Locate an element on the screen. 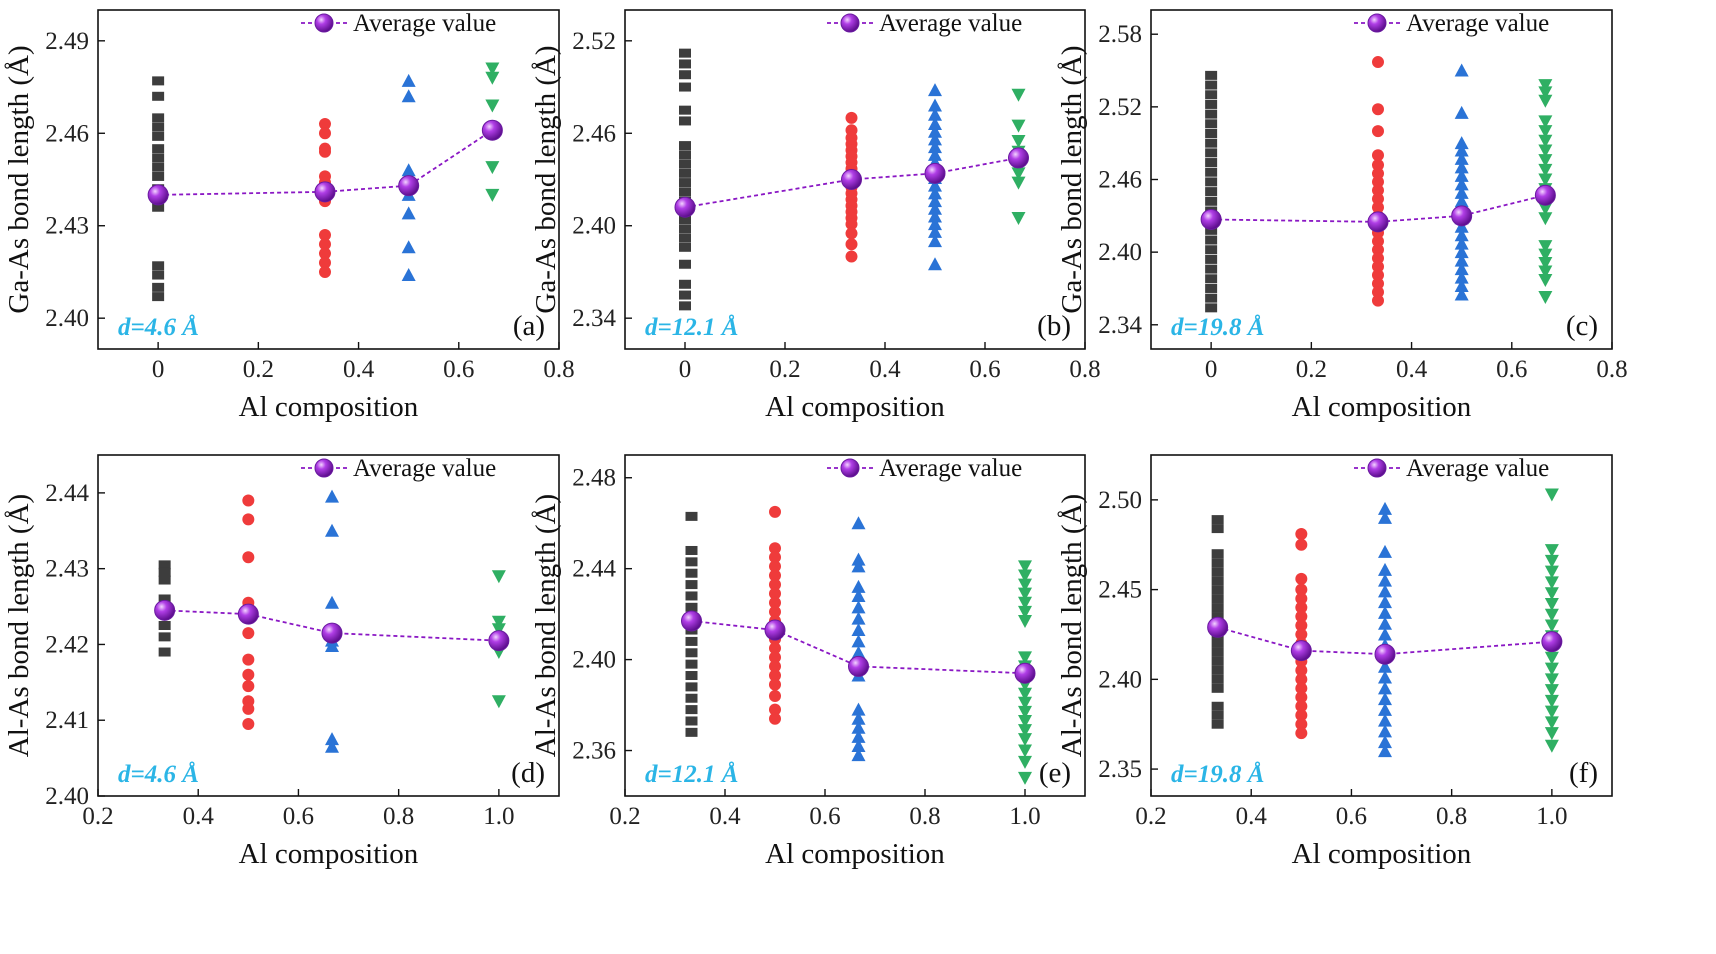 The width and height of the screenshot is (1716, 954). series-triangle-up is located at coordinates (332, 621).